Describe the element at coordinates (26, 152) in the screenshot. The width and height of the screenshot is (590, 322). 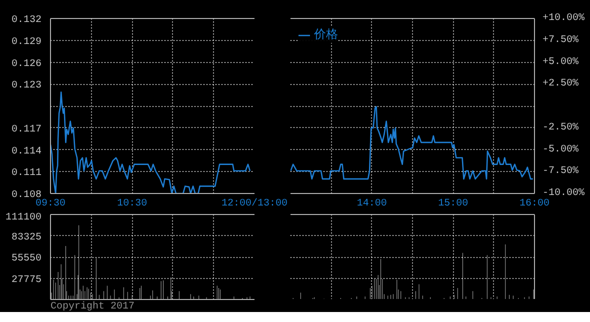
I see `y-tick-label: 0.114` at that location.